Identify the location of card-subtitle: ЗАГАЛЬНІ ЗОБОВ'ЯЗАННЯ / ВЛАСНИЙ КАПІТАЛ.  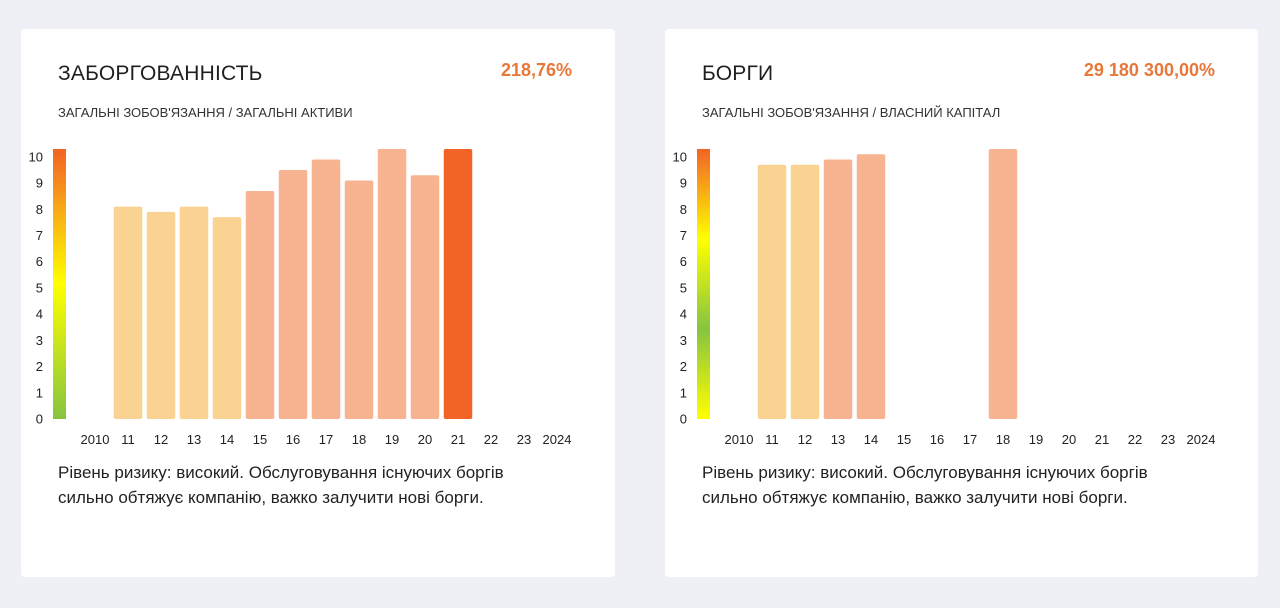
(851, 112).